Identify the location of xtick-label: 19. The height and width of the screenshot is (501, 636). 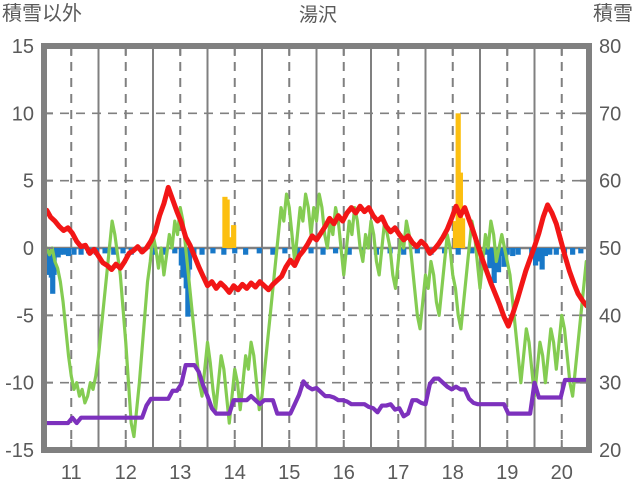
(507, 473).